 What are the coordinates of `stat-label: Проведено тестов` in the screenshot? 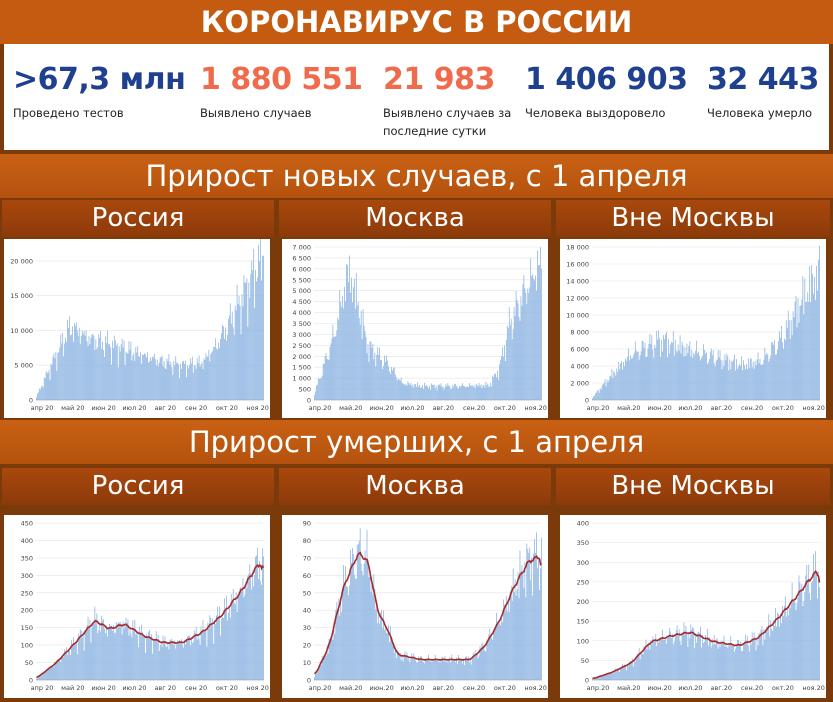 It's located at (68, 113).